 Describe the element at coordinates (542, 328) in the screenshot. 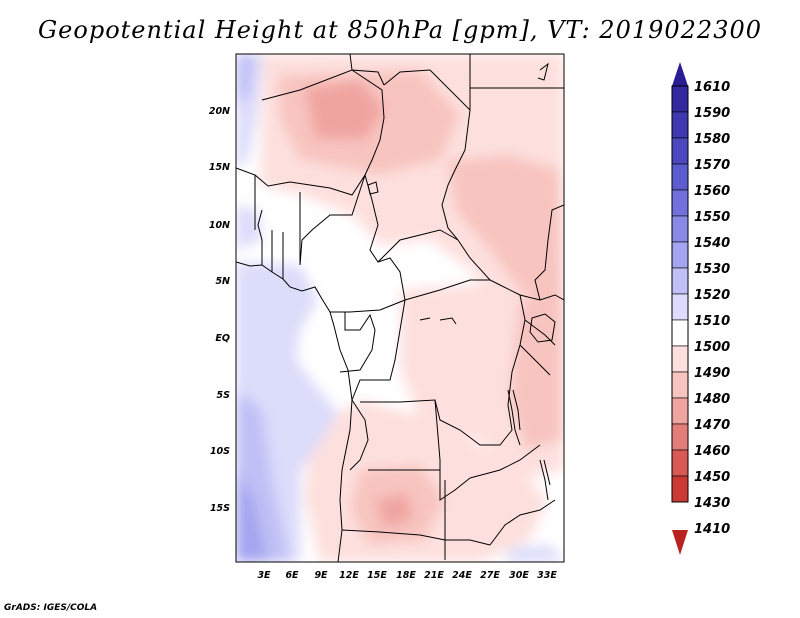

I see `lake-victoria` at that location.